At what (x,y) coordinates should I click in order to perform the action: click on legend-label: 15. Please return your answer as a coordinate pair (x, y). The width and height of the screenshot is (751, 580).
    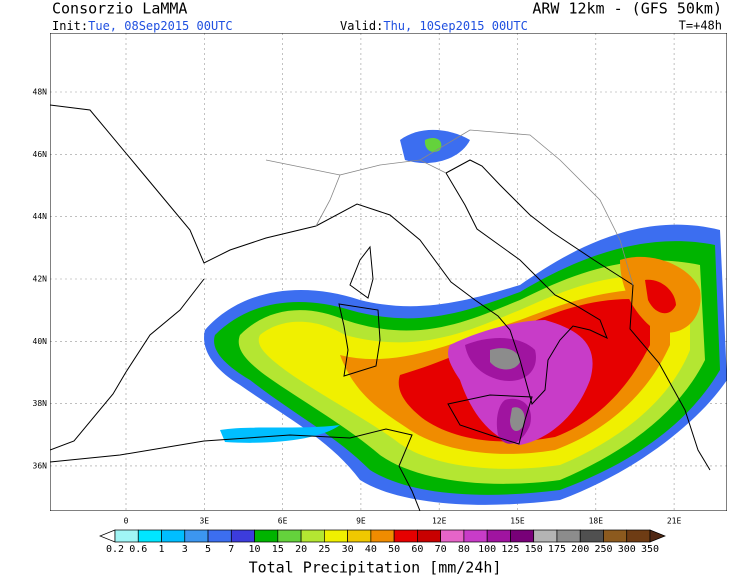
    Looking at the image, I should click on (278, 549).